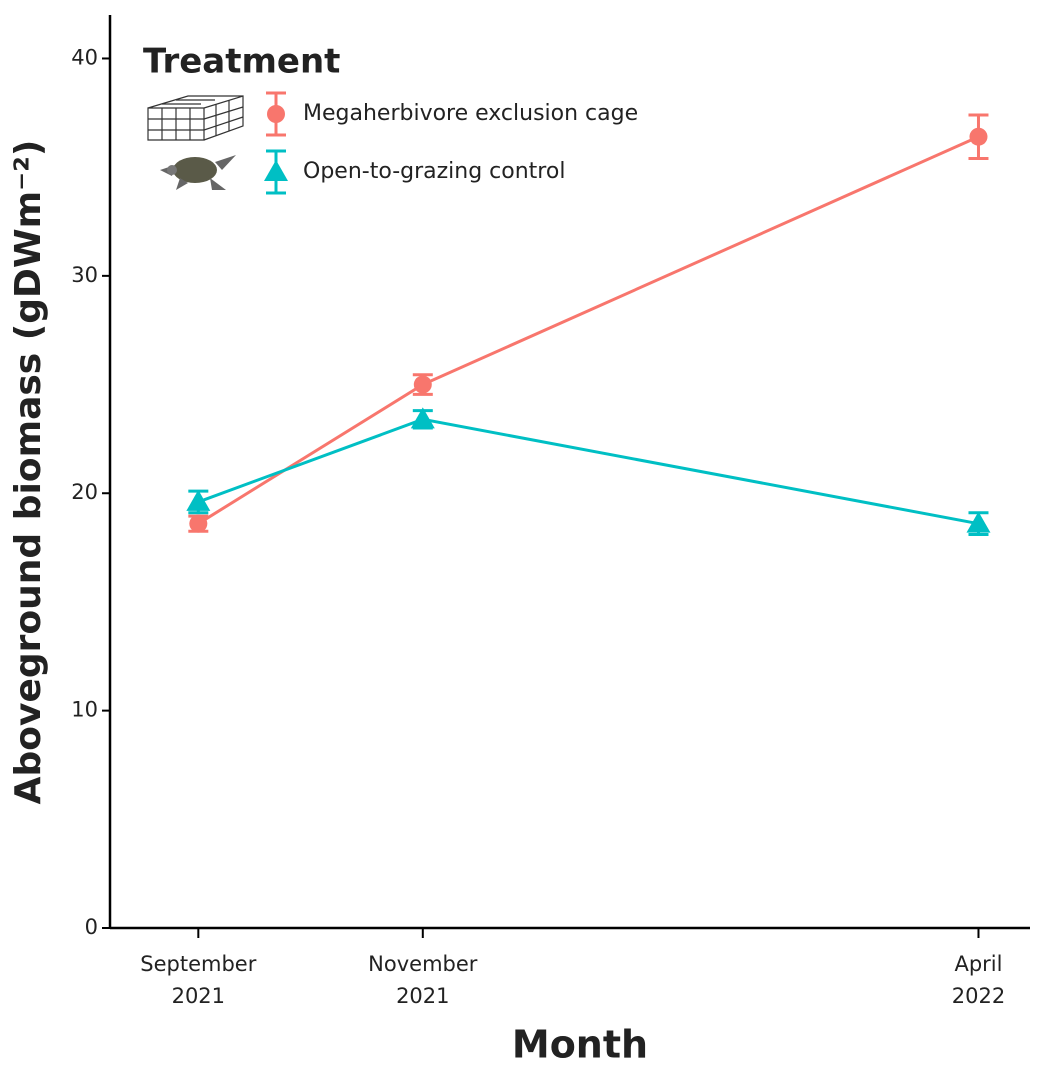 Image resolution: width=1043 pixels, height=1066 pixels. Describe the element at coordinates (423, 980) in the screenshot. I see `x-tick-label: November 2021` at that location.